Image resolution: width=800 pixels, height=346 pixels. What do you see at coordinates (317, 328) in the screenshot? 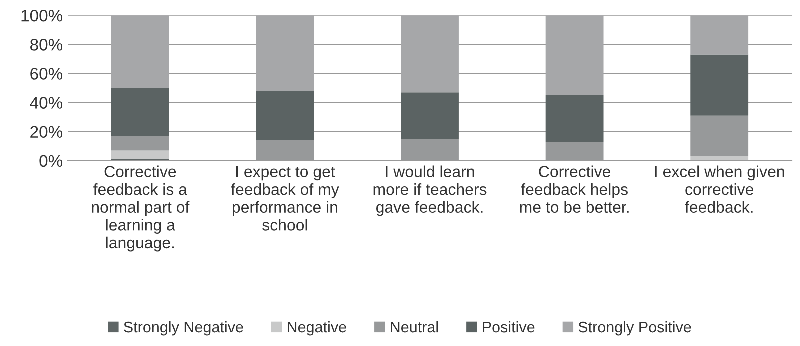
I see `legend-label: Negative` at bounding box center [317, 328].